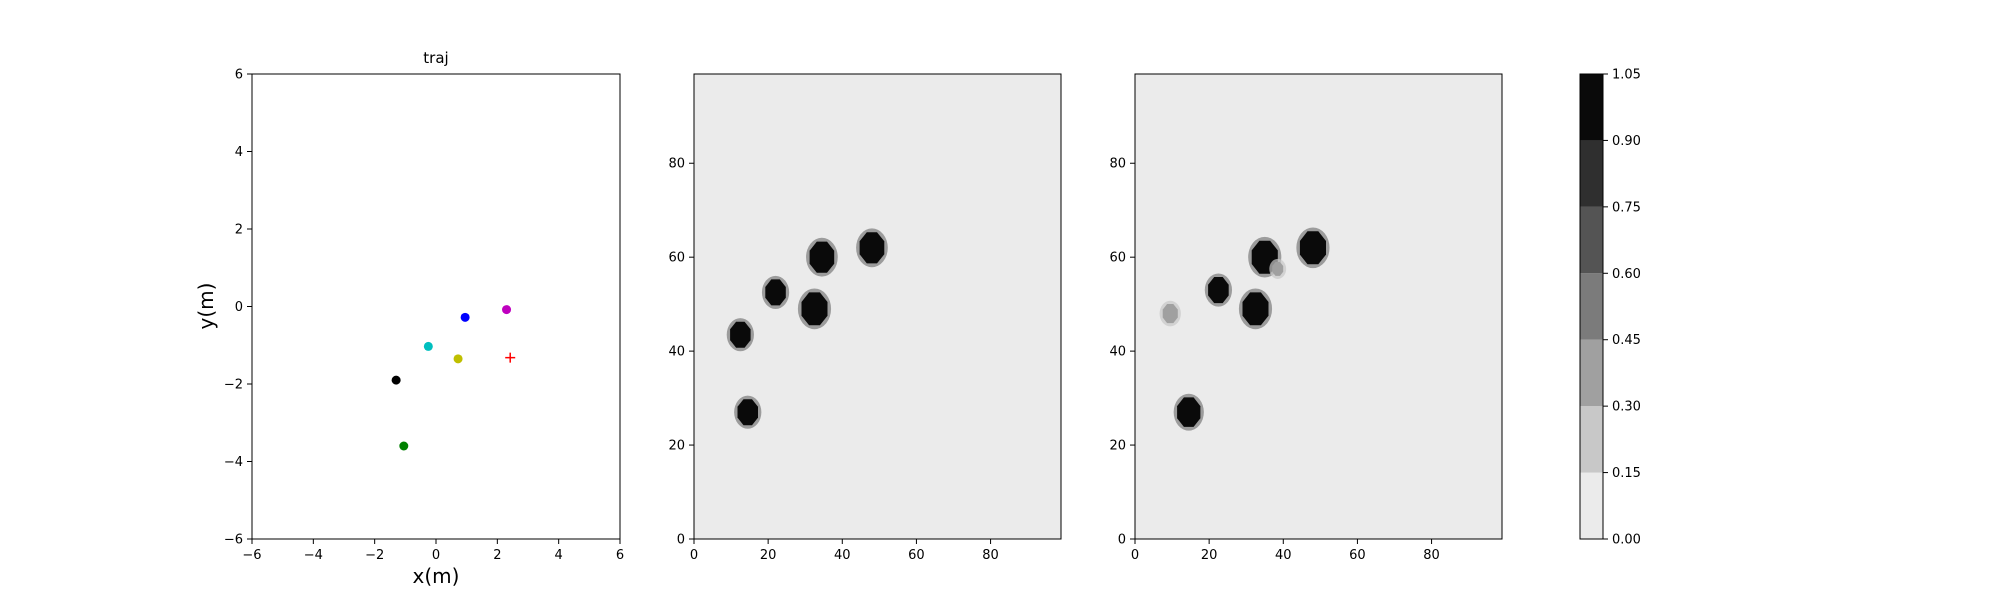 The image size is (2000, 600). I want to click on traj-x-ticks: −6 −4 −2 0 2 4 6, so click(433, 551).